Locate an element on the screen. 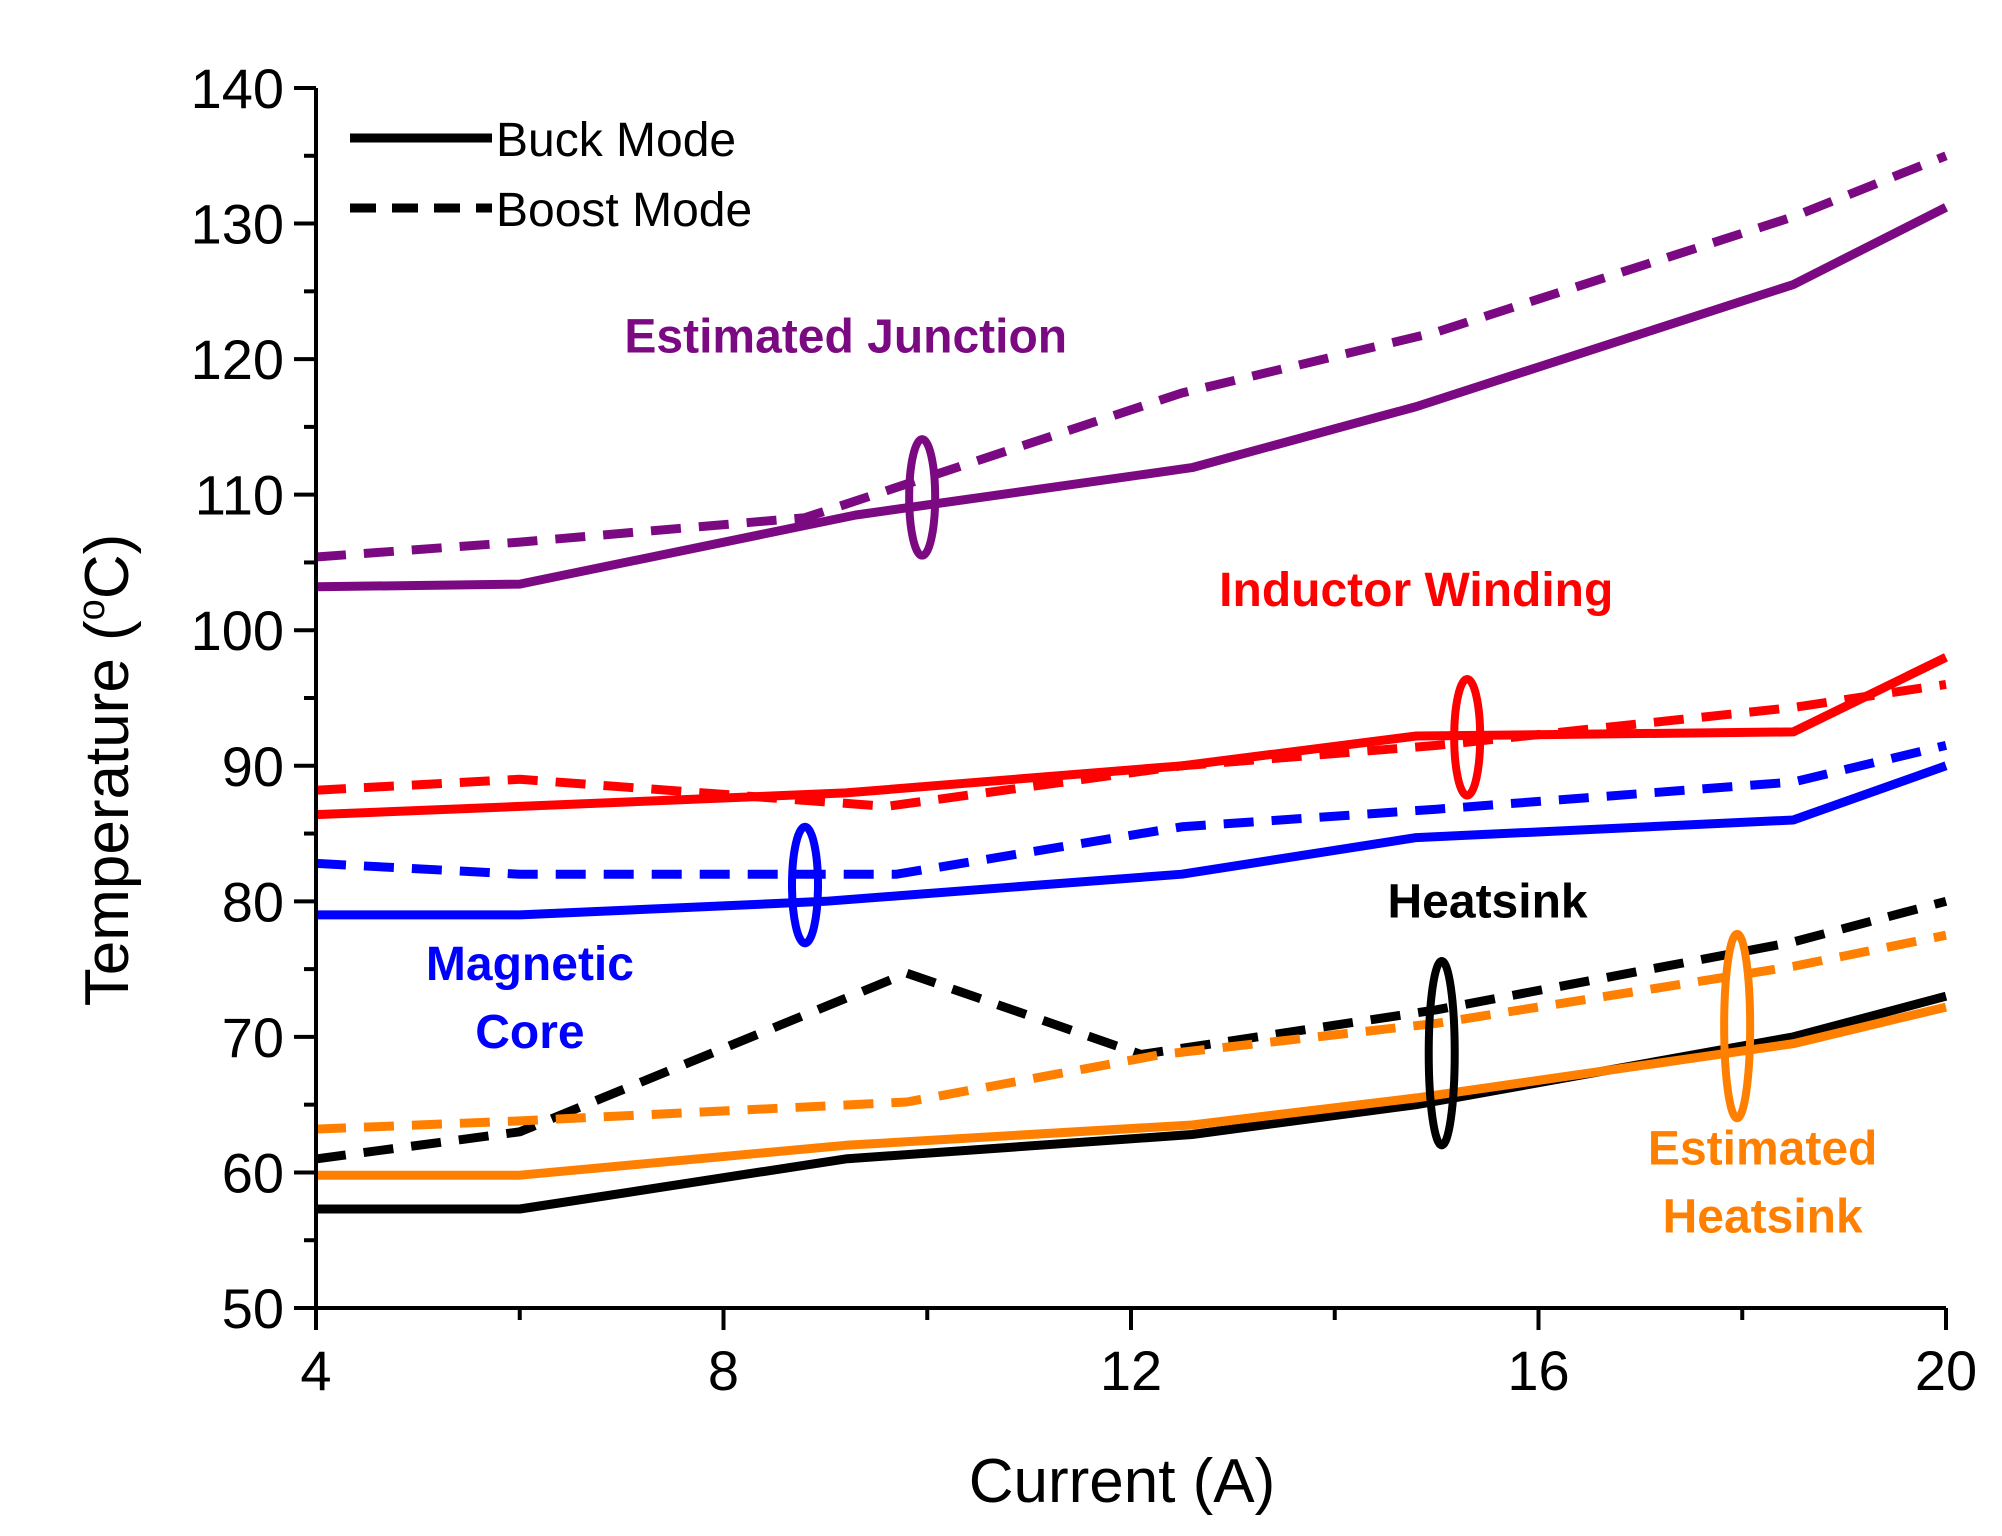 Image resolution: width=2002 pixels, height=1536 pixels. y-tick-label-70: 70 is located at coordinates (253, 1037).